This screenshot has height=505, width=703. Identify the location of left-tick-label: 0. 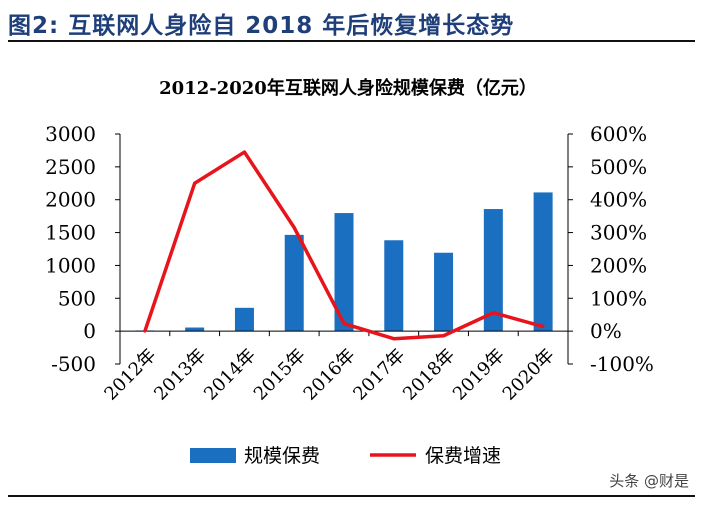
(89, 331).